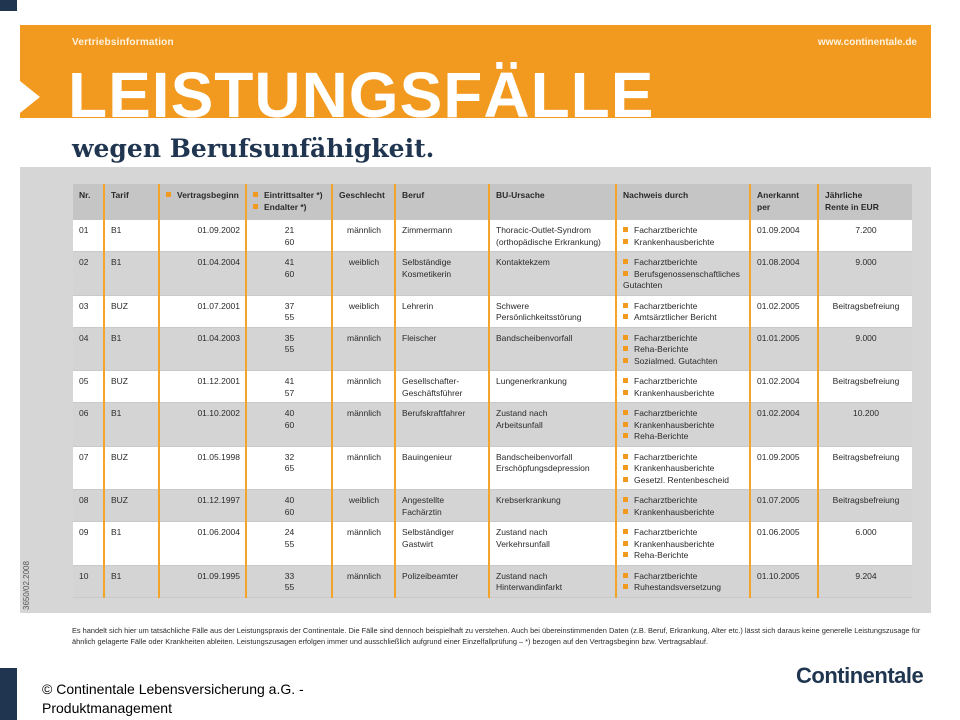  I want to click on cell-nr: 01, so click(88, 236).